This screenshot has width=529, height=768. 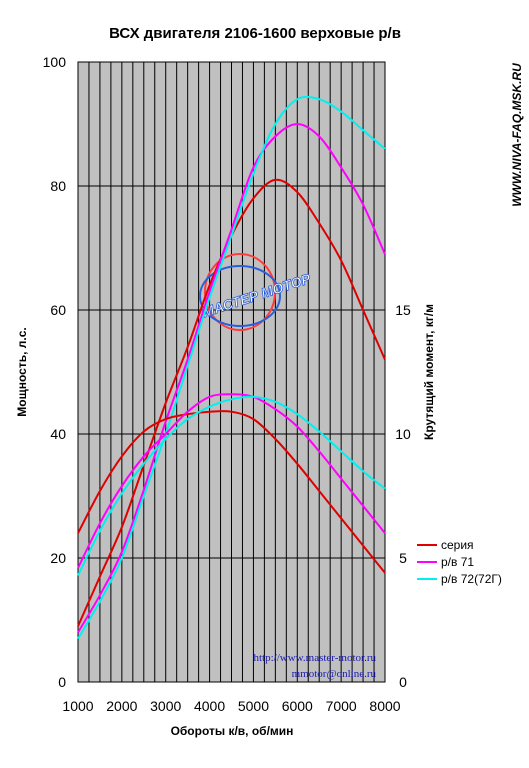 What do you see at coordinates (315, 658) in the screenshot?
I see `watermark-url: http://www.master-motor.ru` at bounding box center [315, 658].